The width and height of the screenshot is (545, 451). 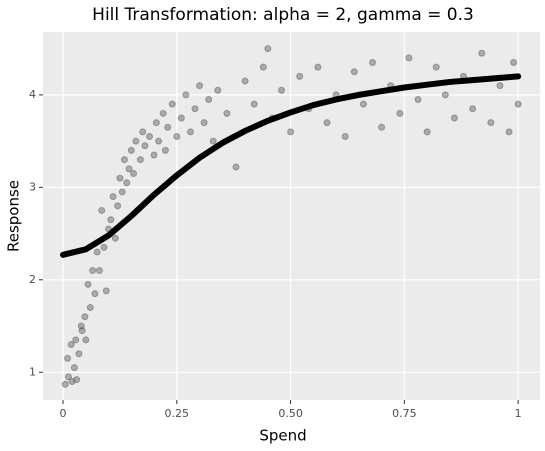 I want to click on x-tick-label: 1, so click(x=518, y=413).